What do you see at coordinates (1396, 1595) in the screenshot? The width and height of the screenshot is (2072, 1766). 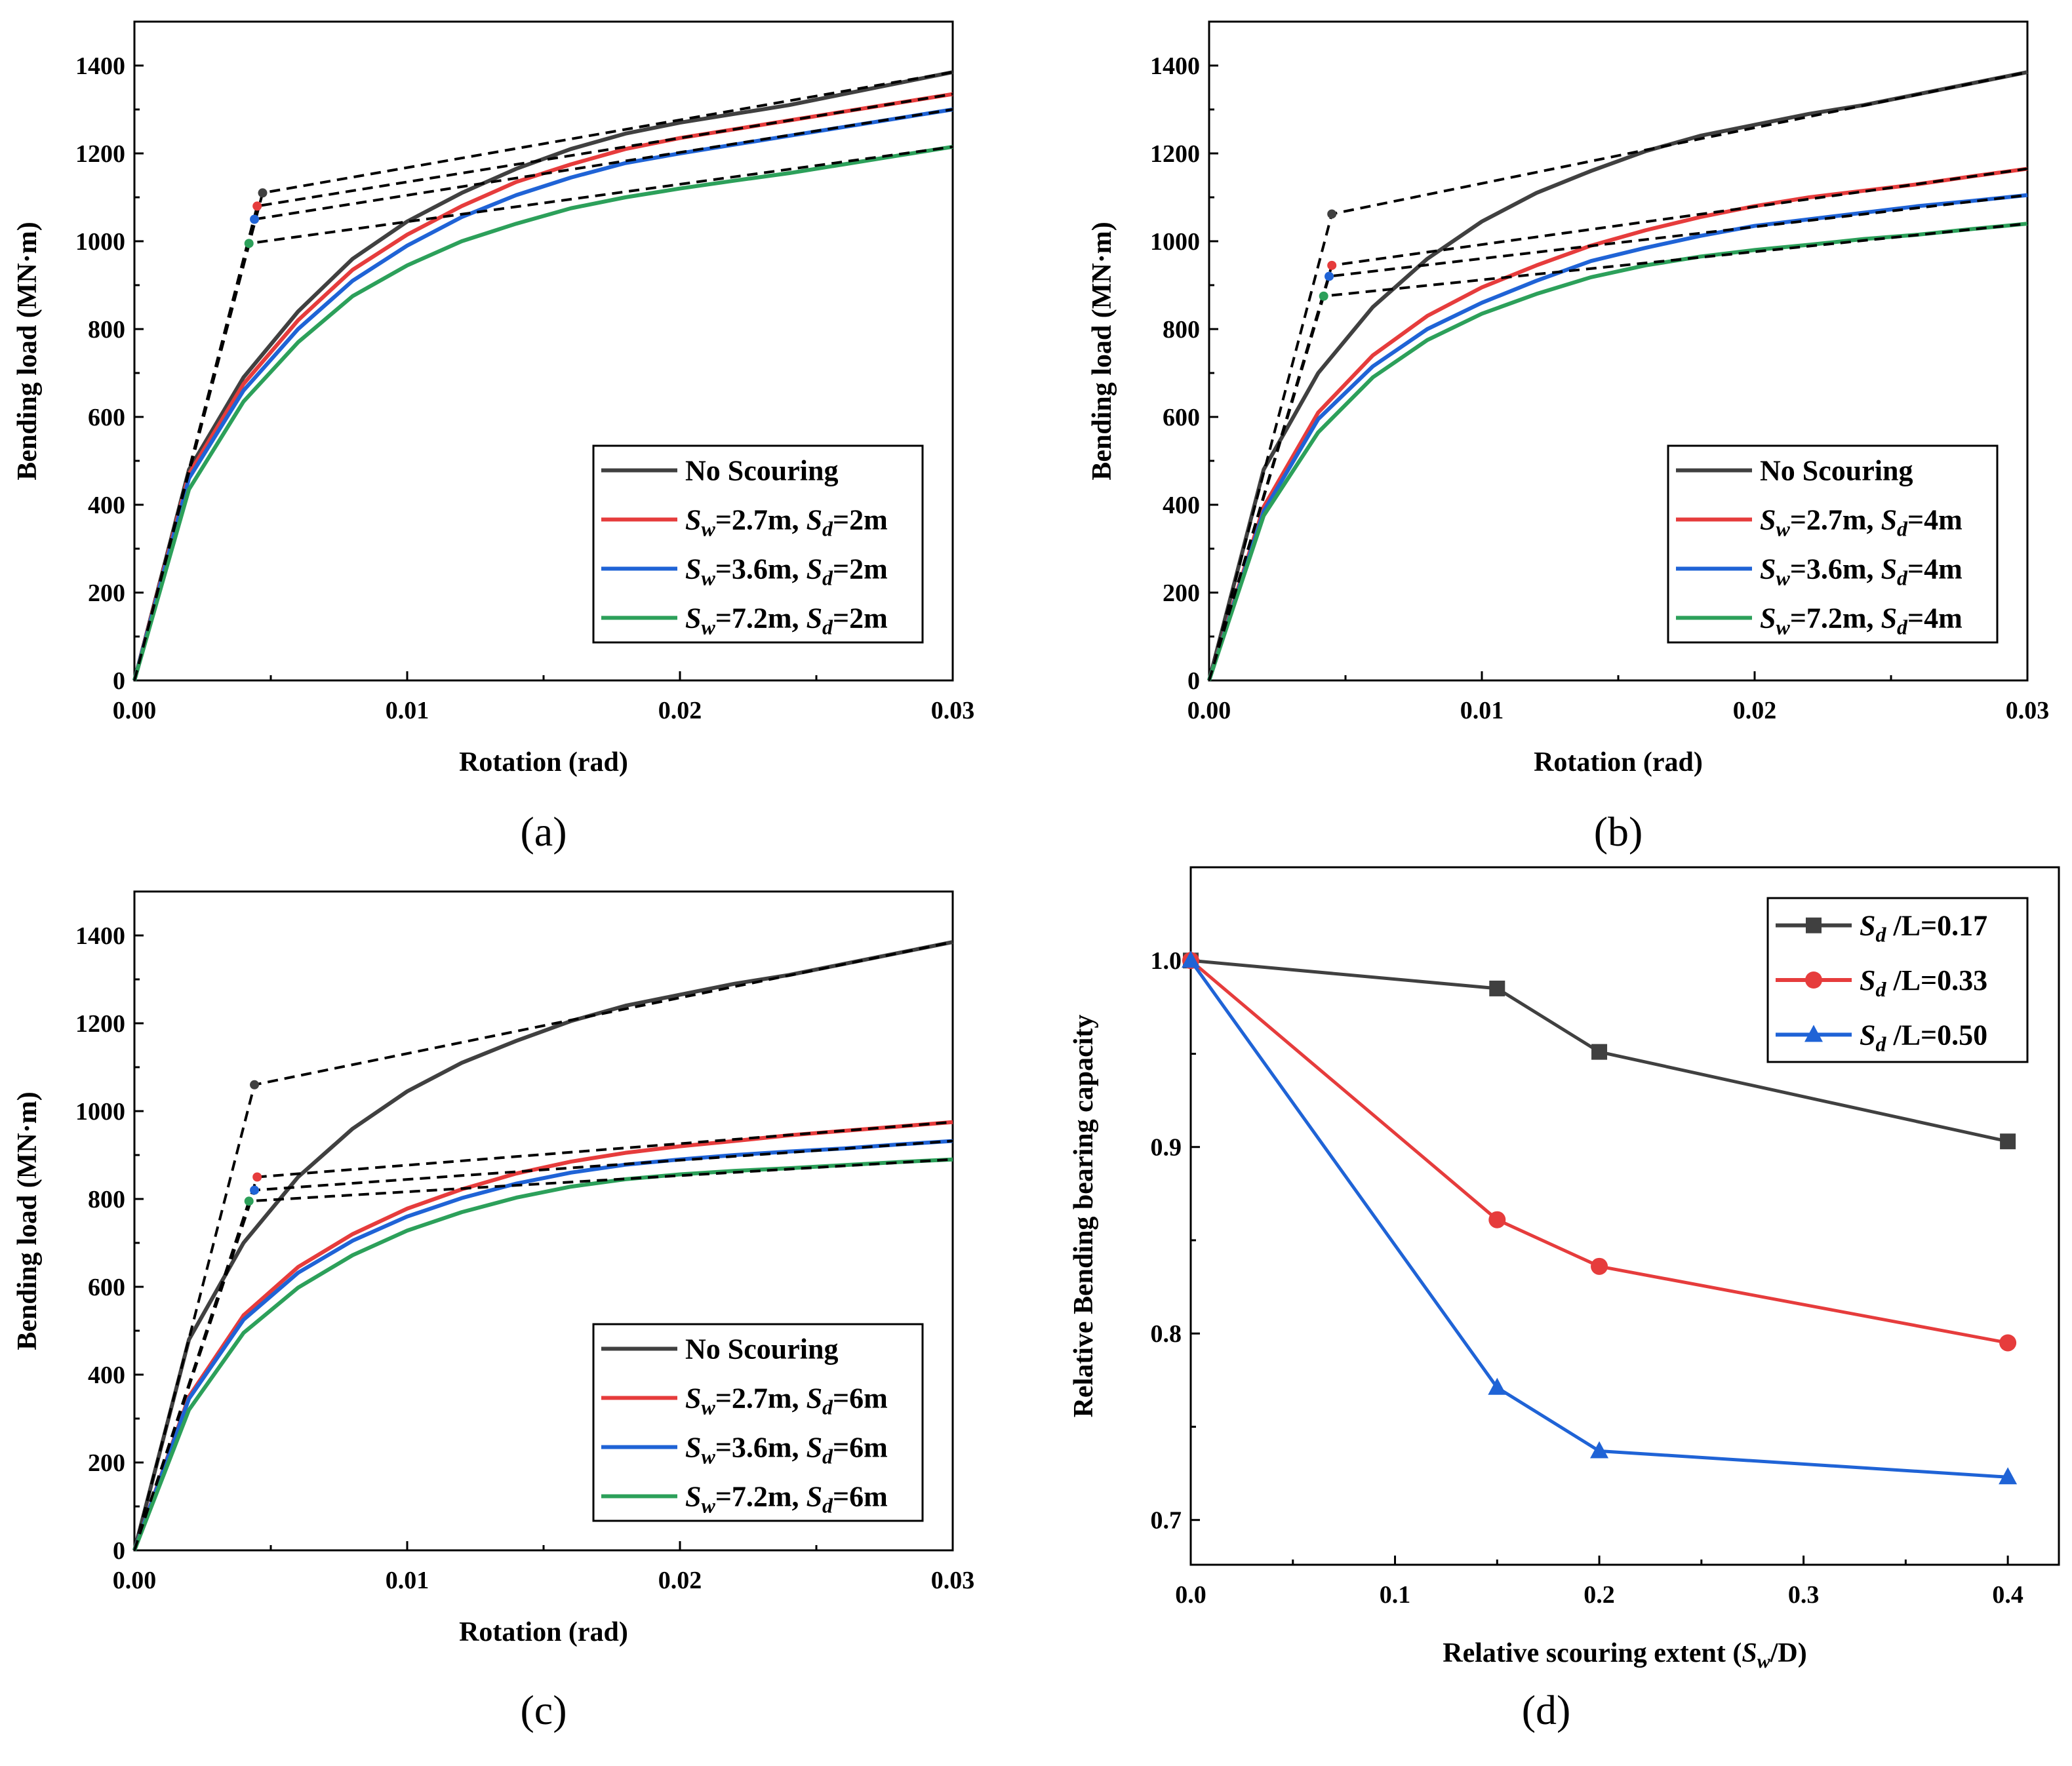 I see `x-tick-label: 0.1` at bounding box center [1396, 1595].